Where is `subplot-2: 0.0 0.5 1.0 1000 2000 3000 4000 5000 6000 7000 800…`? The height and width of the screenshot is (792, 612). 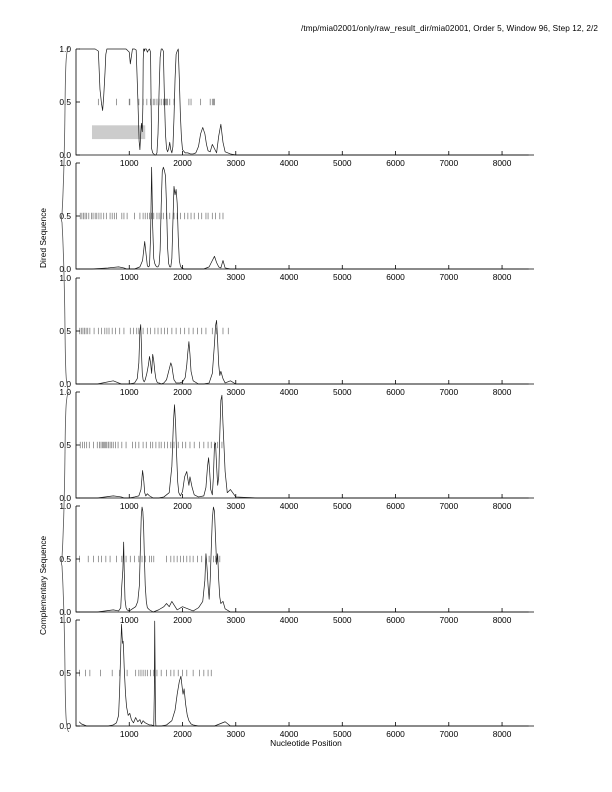 subplot-2: 0.0 0.5 1.0 1000 2000 3000 4000 5000 6000 7000 800… is located at coordinates (293, 223).